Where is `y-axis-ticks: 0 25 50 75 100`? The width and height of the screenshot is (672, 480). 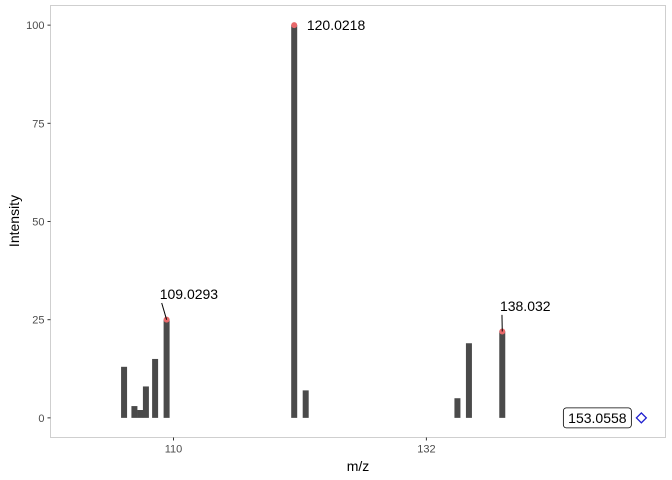 y-axis-ticks: 0 25 50 75 100 is located at coordinates (38, 222).